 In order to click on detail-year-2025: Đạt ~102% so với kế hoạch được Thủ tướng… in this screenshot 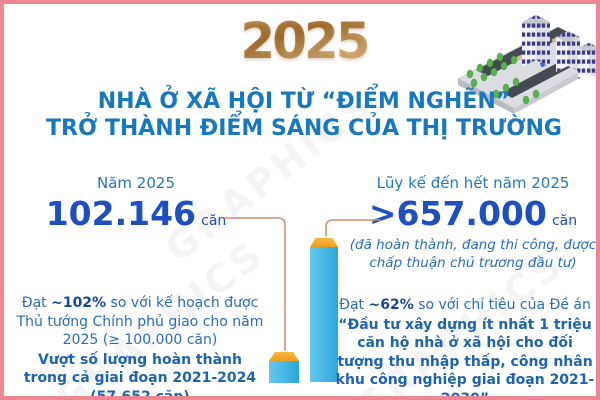, I will do `click(140, 347)`.